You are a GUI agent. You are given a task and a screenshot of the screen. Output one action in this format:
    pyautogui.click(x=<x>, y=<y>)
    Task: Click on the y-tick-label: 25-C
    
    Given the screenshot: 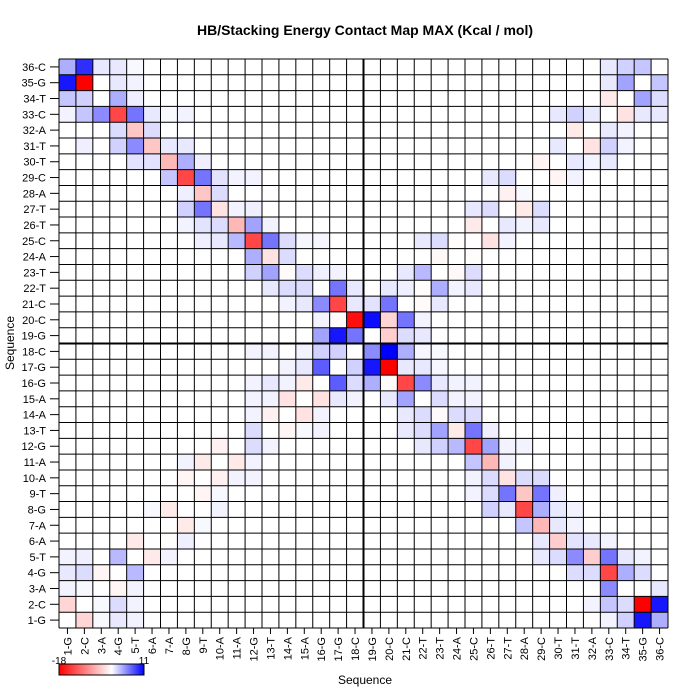 What is the action you would take?
    pyautogui.click(x=34, y=242)
    